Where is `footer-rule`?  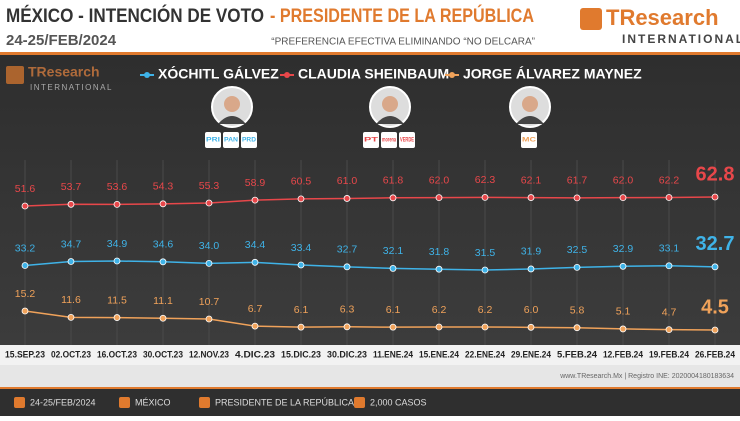
footer-rule is located at coordinates (370, 388).